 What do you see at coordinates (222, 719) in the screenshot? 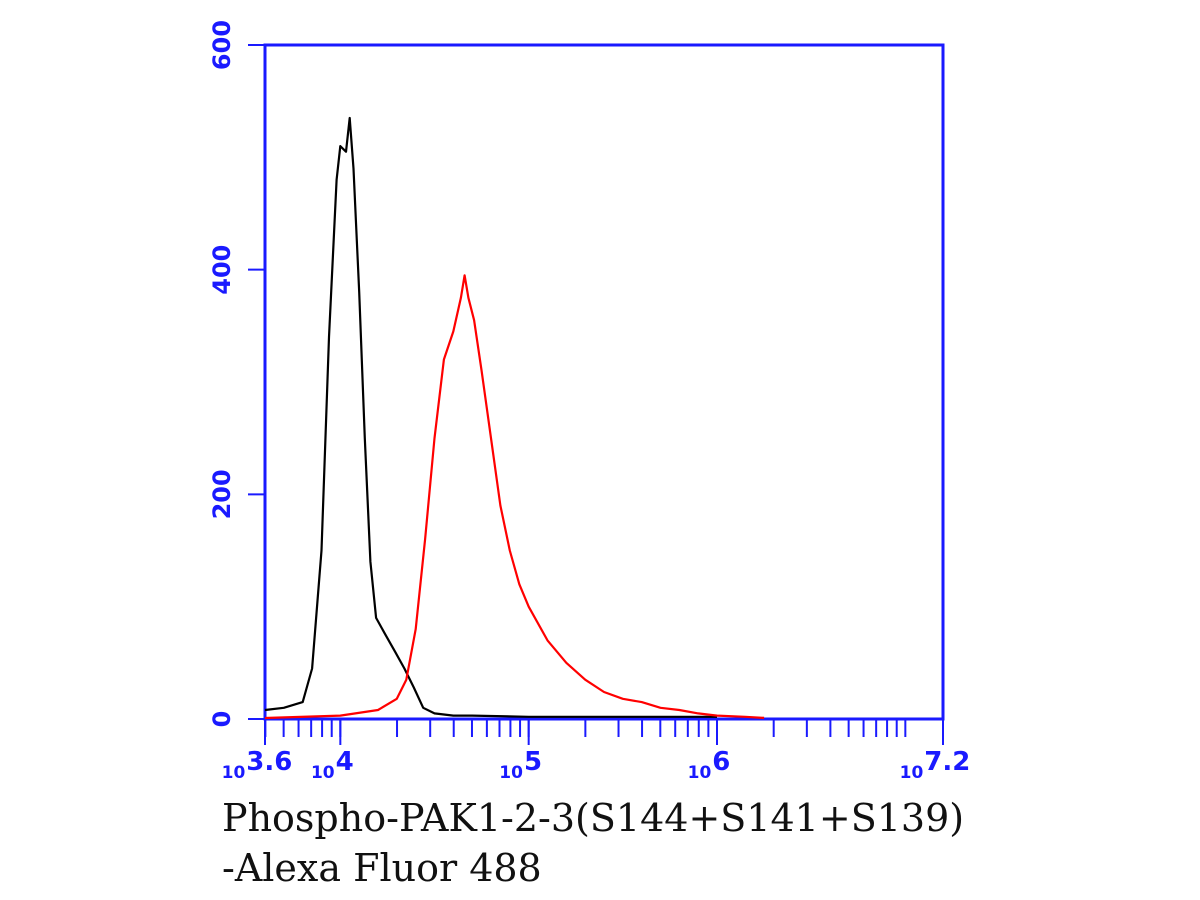
I see `y-tick-label: 0` at bounding box center [222, 719].